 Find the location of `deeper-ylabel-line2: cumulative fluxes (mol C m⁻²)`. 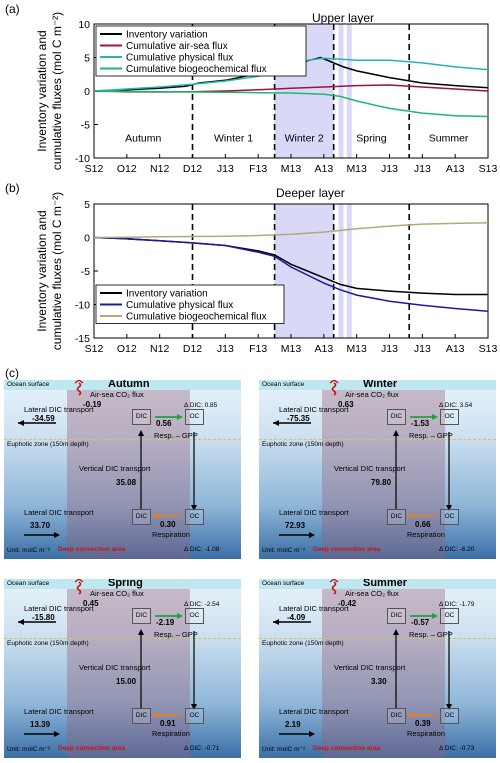

deeper-ylabel-line2: cumulative fluxes (mol C m⁻²) is located at coordinates (57, 271).